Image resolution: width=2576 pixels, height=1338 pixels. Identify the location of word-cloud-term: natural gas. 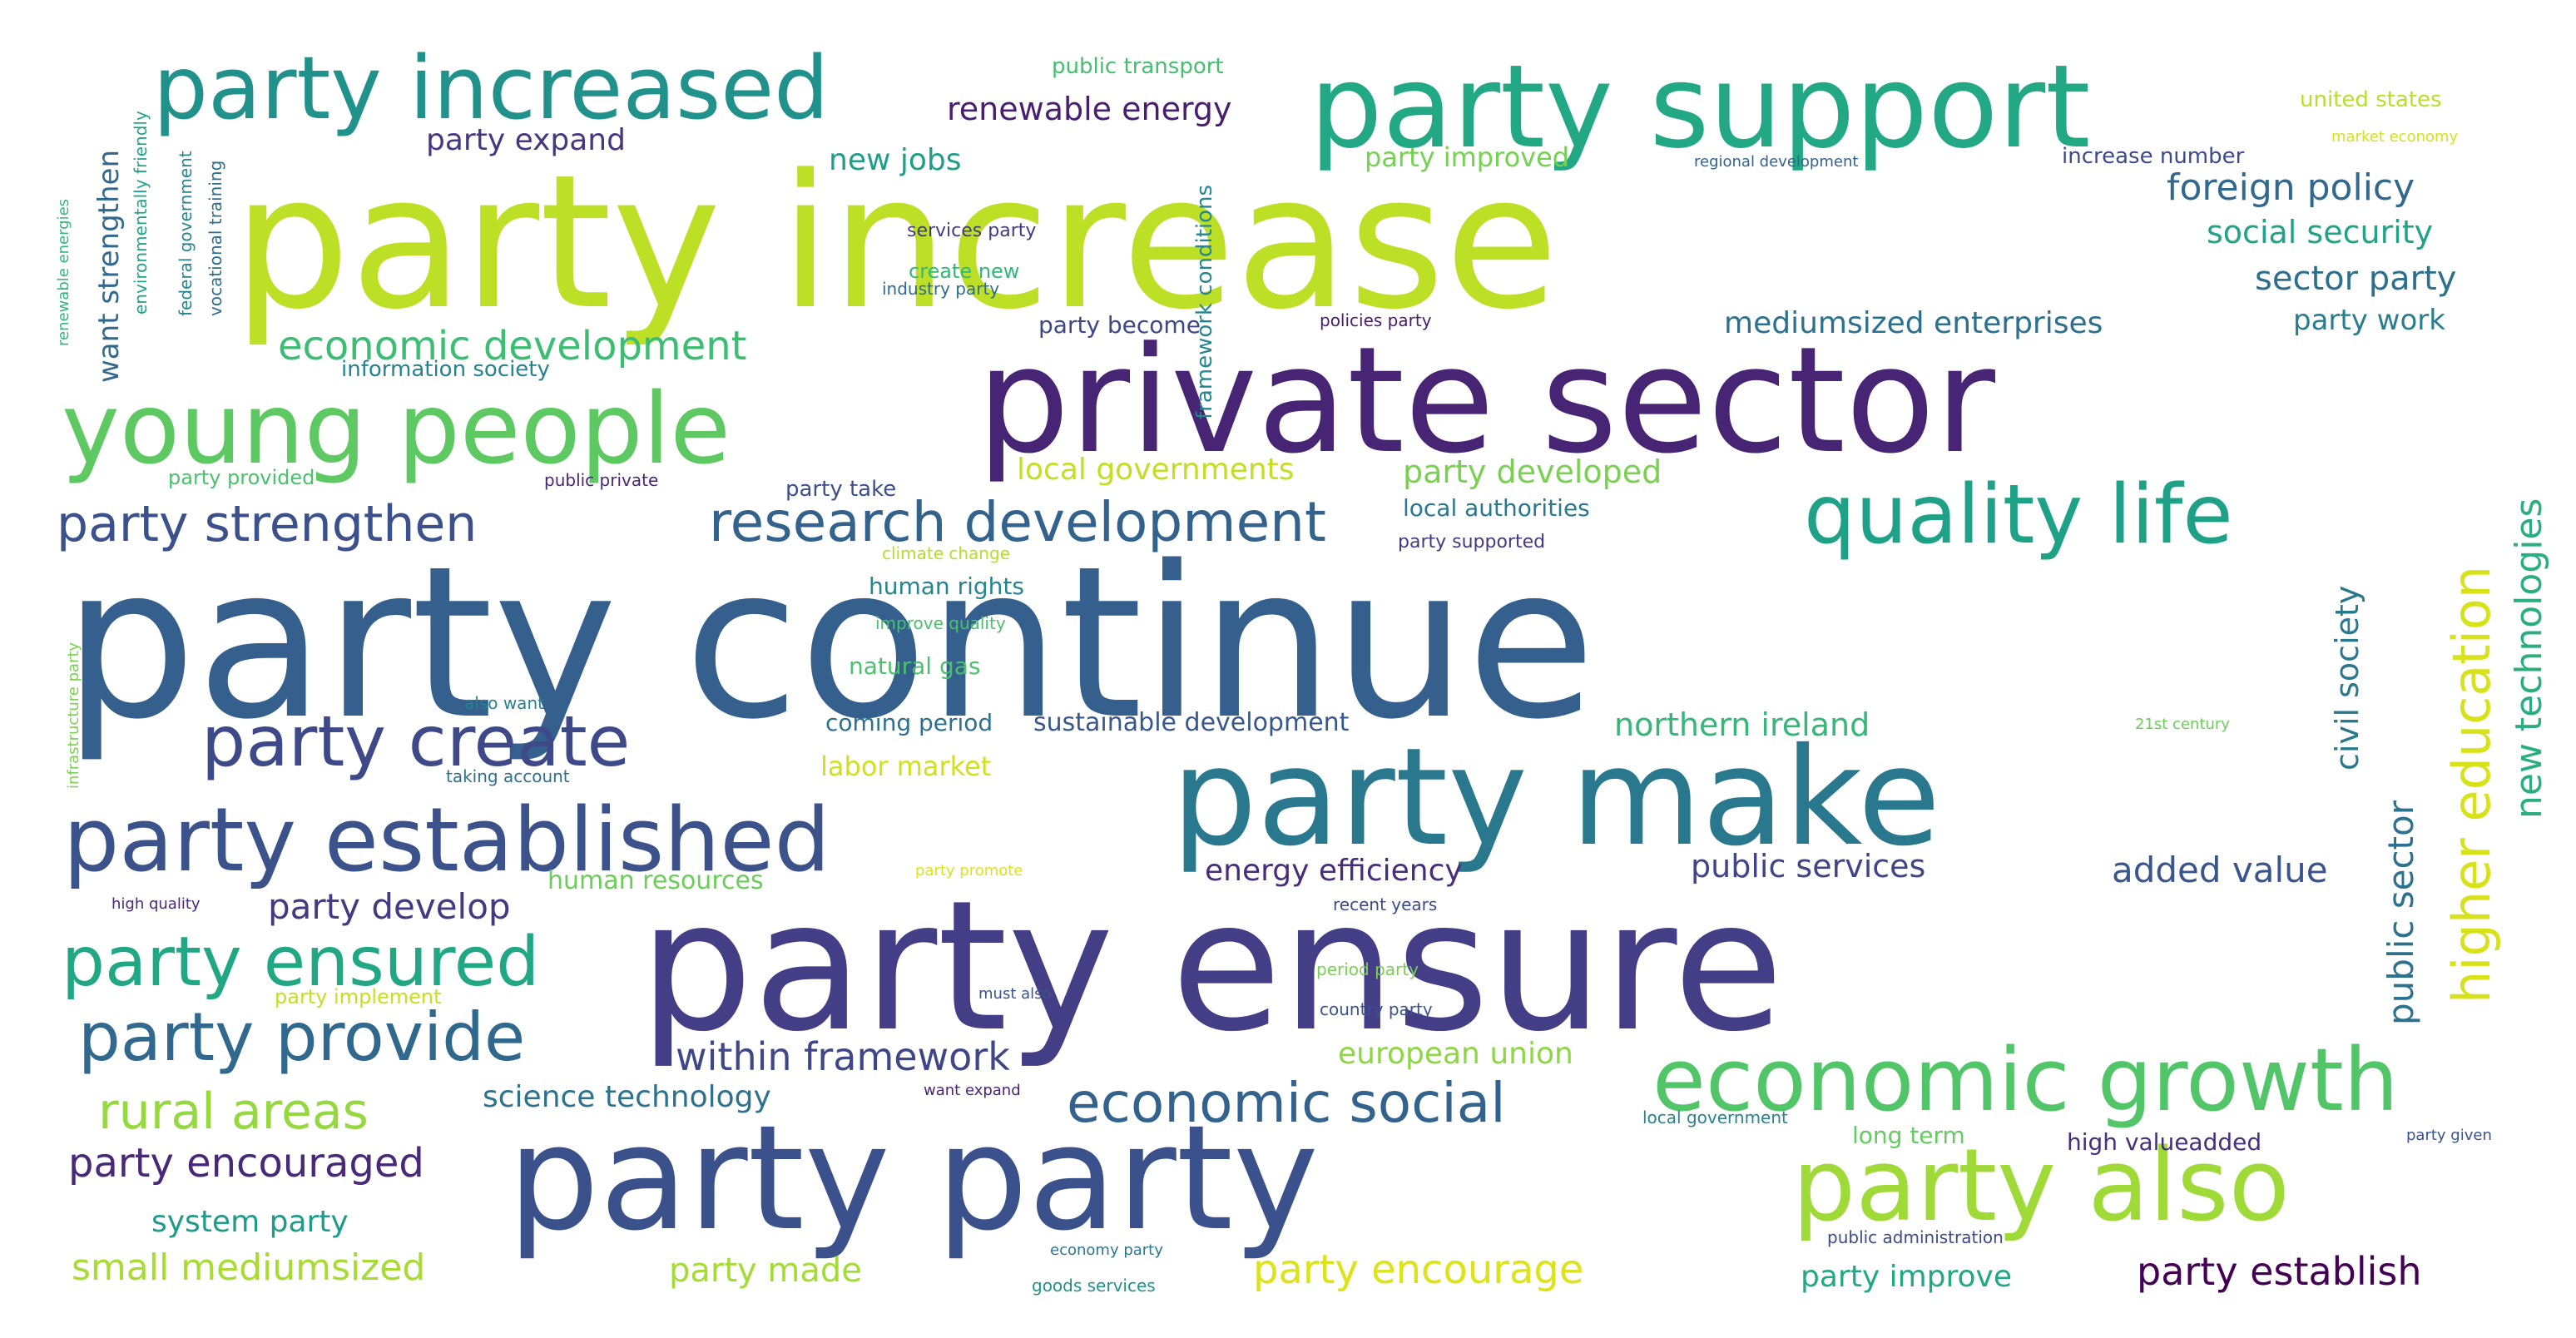
(915, 666).